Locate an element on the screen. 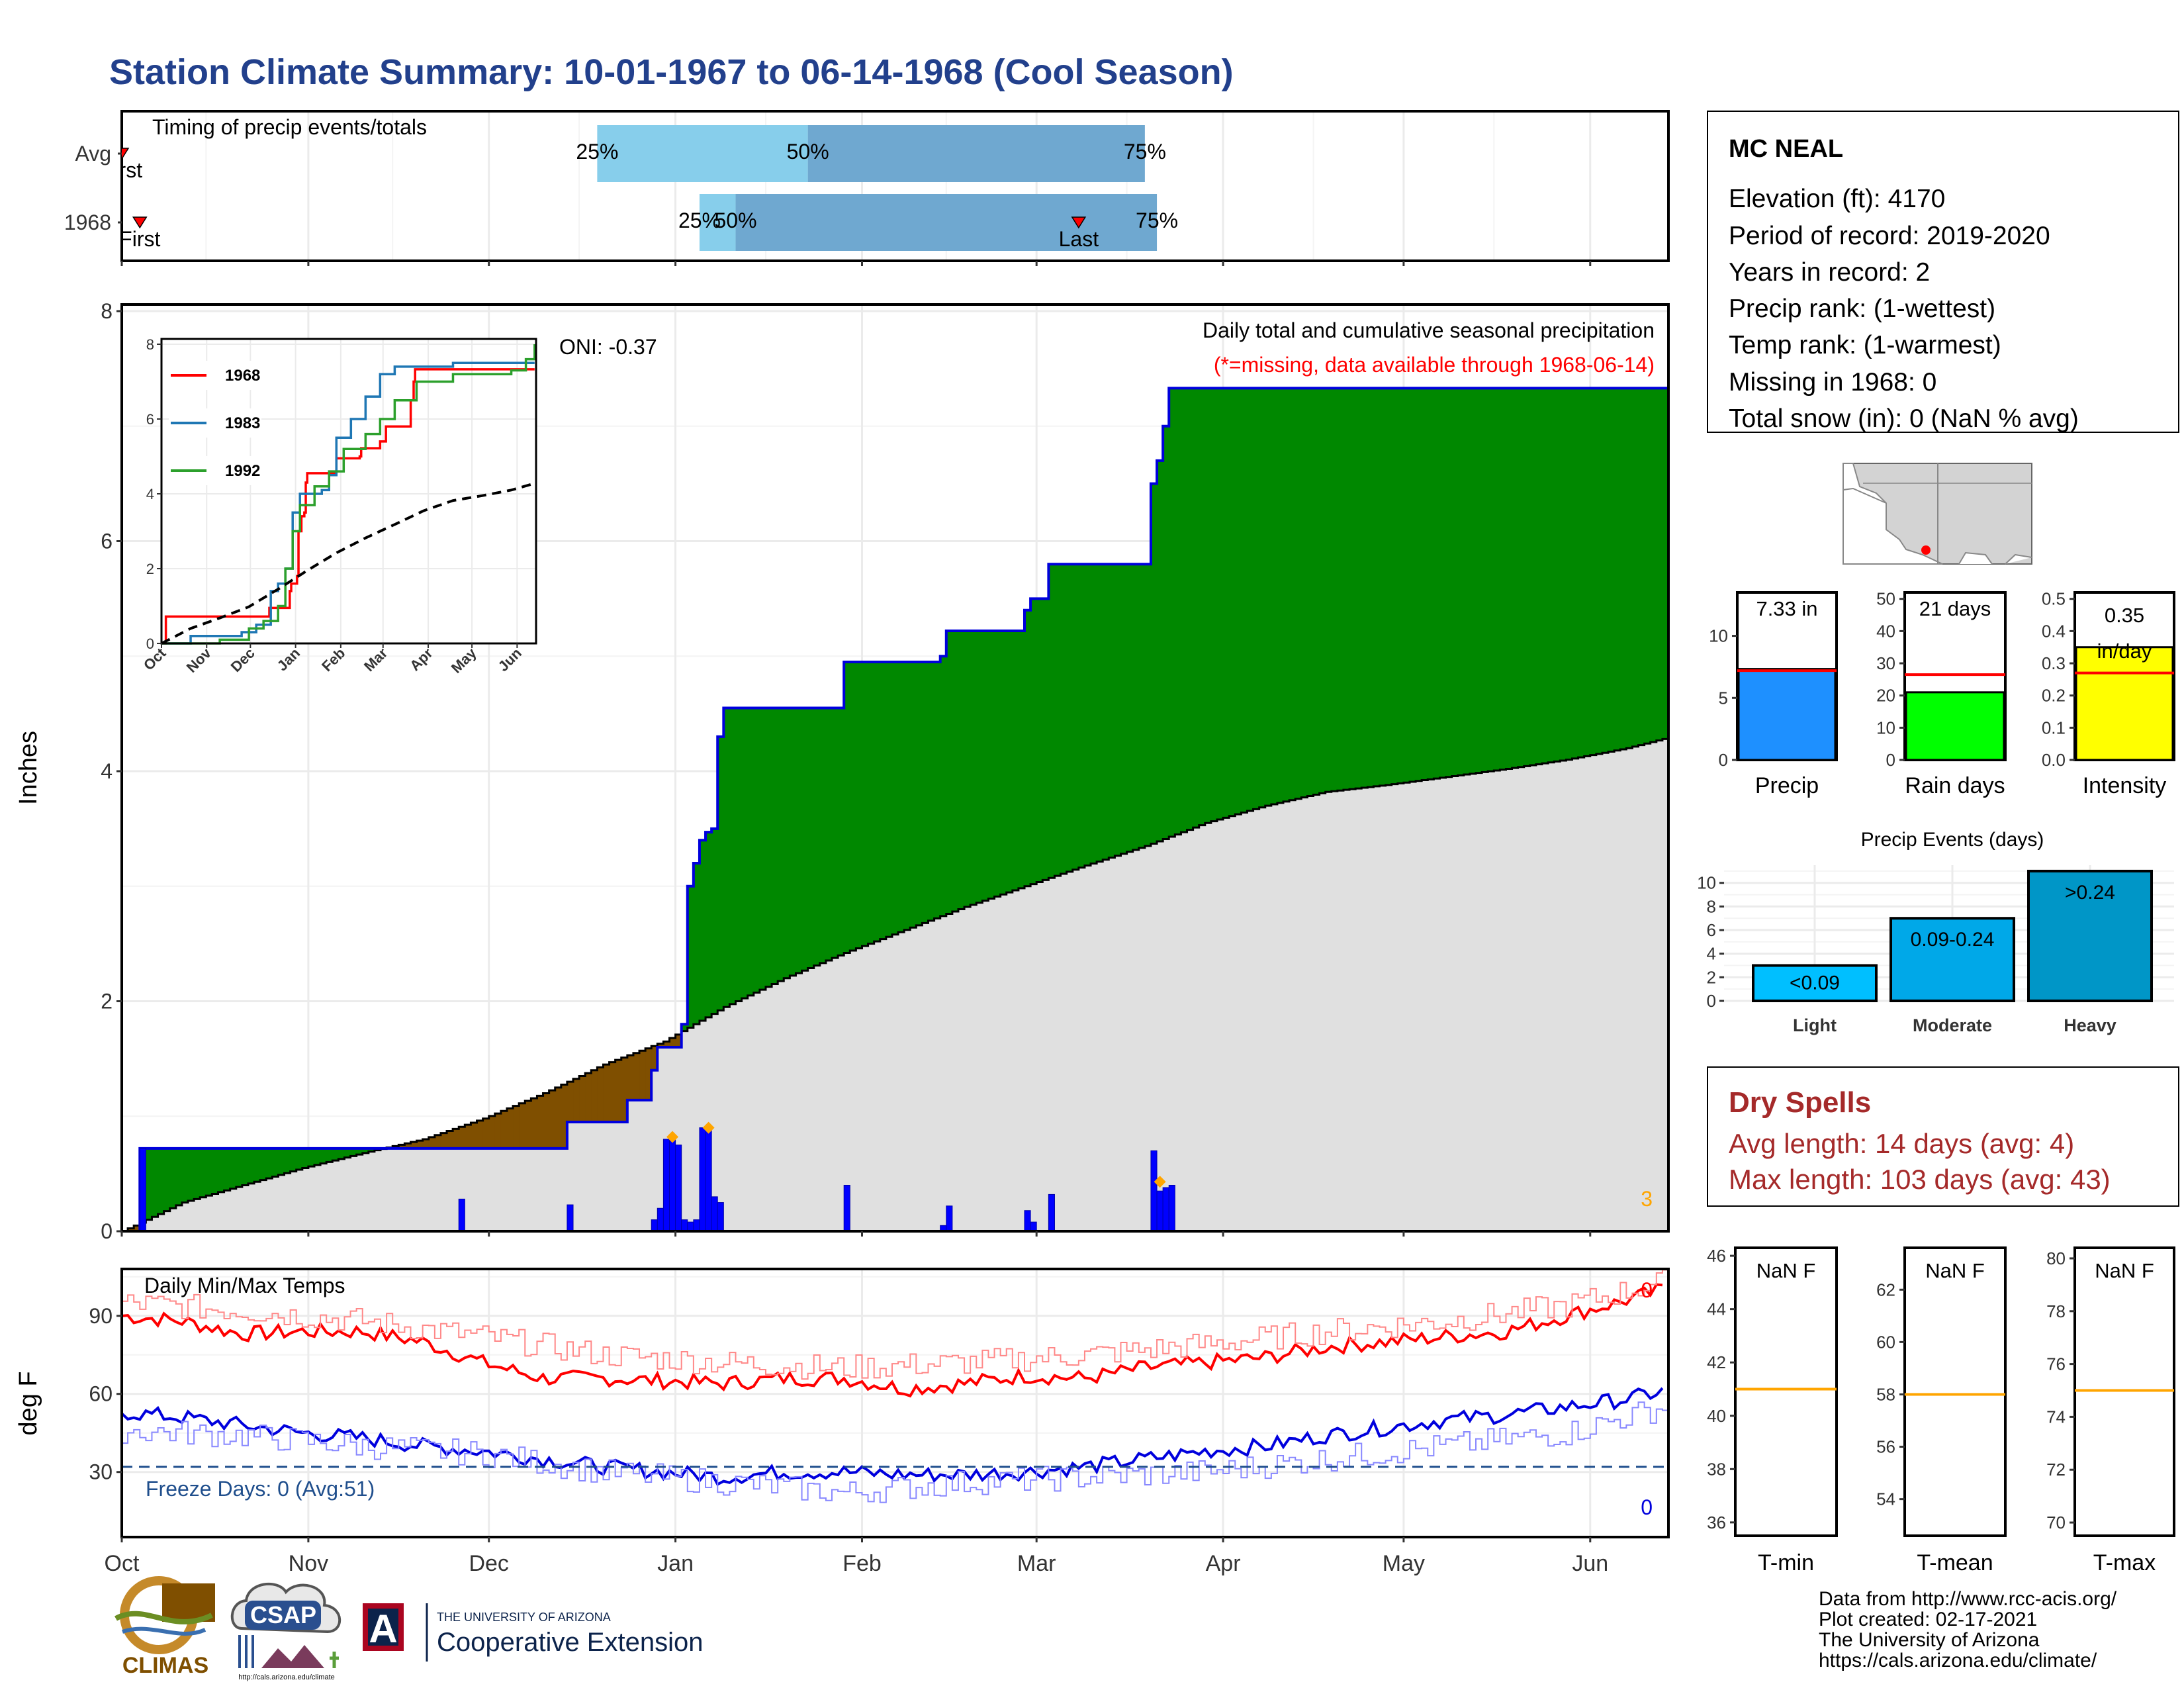  station-line: Period of record: 2019-2020 is located at coordinates (1889, 236).